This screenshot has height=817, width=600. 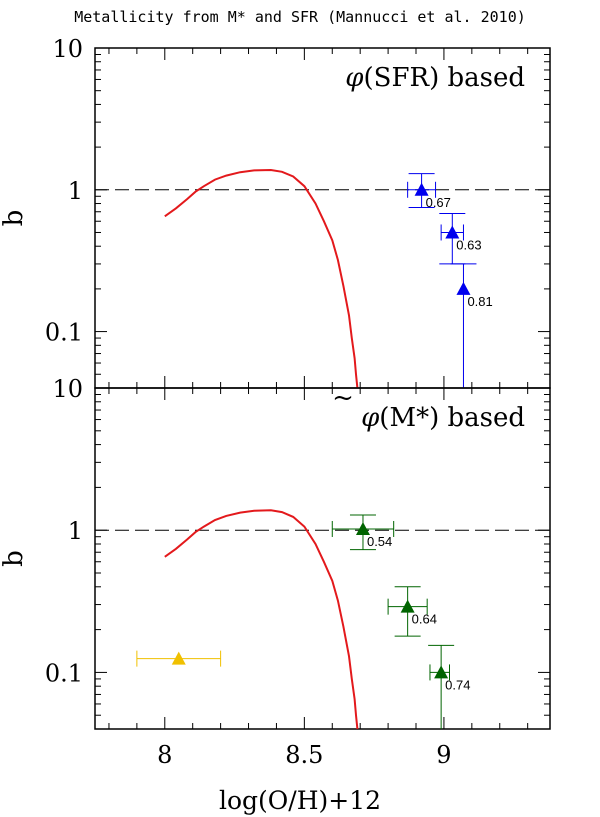 I want to click on panel-label-accent: ~, so click(x=343, y=398).